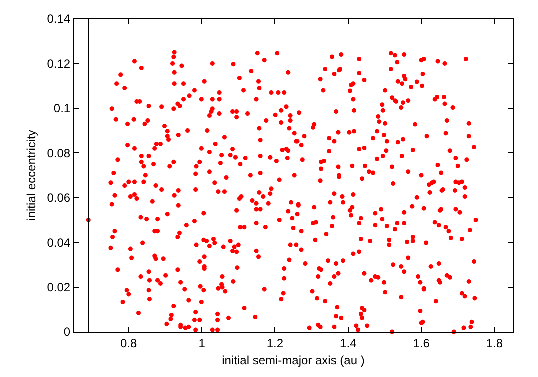  I want to click on y-tick-label: 0.04, so click(59, 243).